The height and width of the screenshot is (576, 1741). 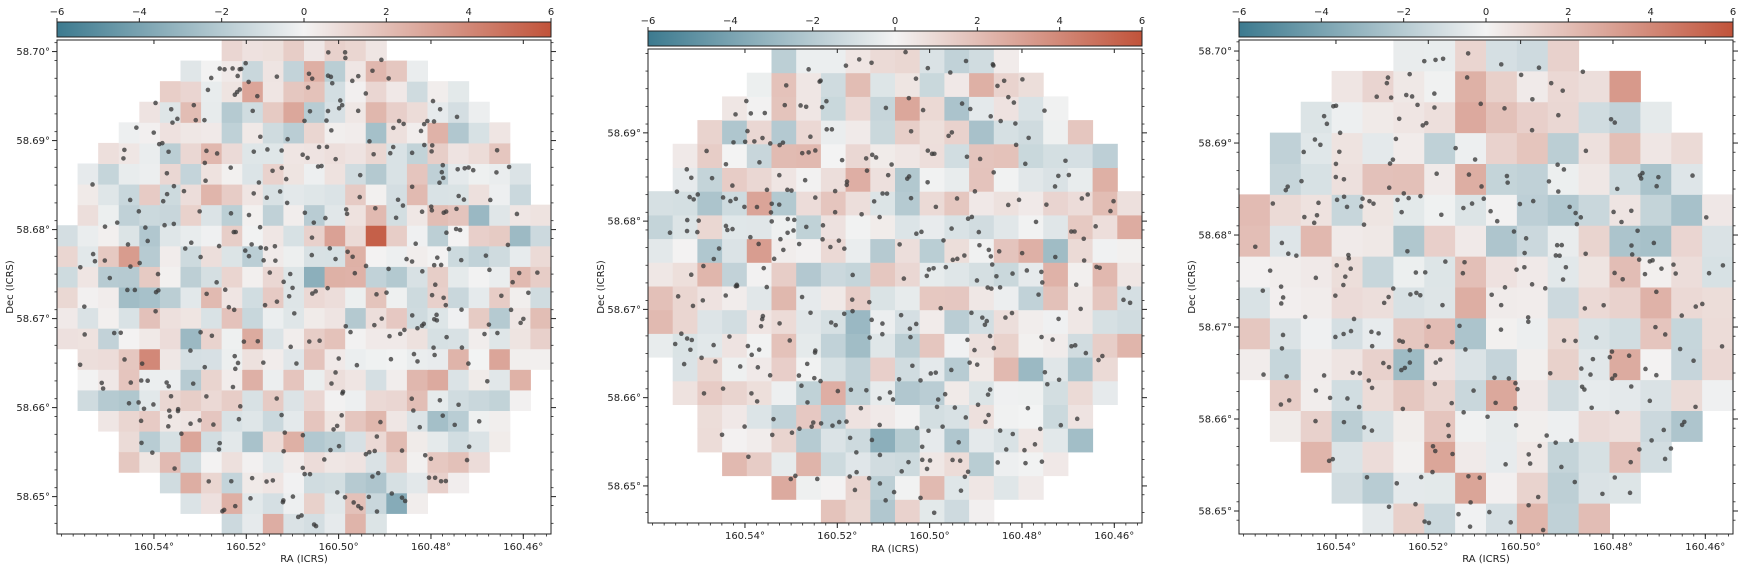 What do you see at coordinates (624, 310) in the screenshot?
I see `y-tick-label: 58.67°` at bounding box center [624, 310].